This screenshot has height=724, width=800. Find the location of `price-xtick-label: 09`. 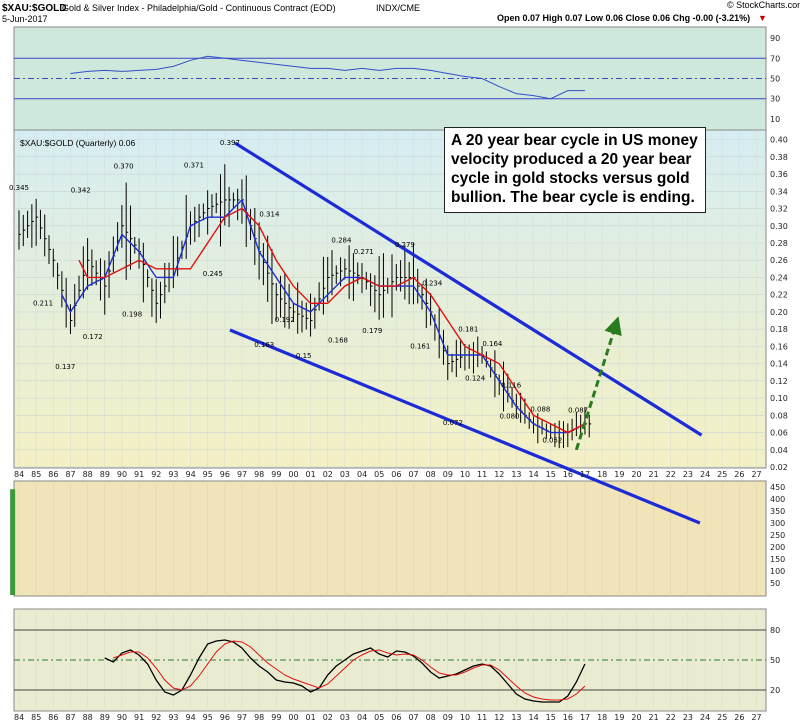

price-xtick-label: 09 is located at coordinates (448, 474).